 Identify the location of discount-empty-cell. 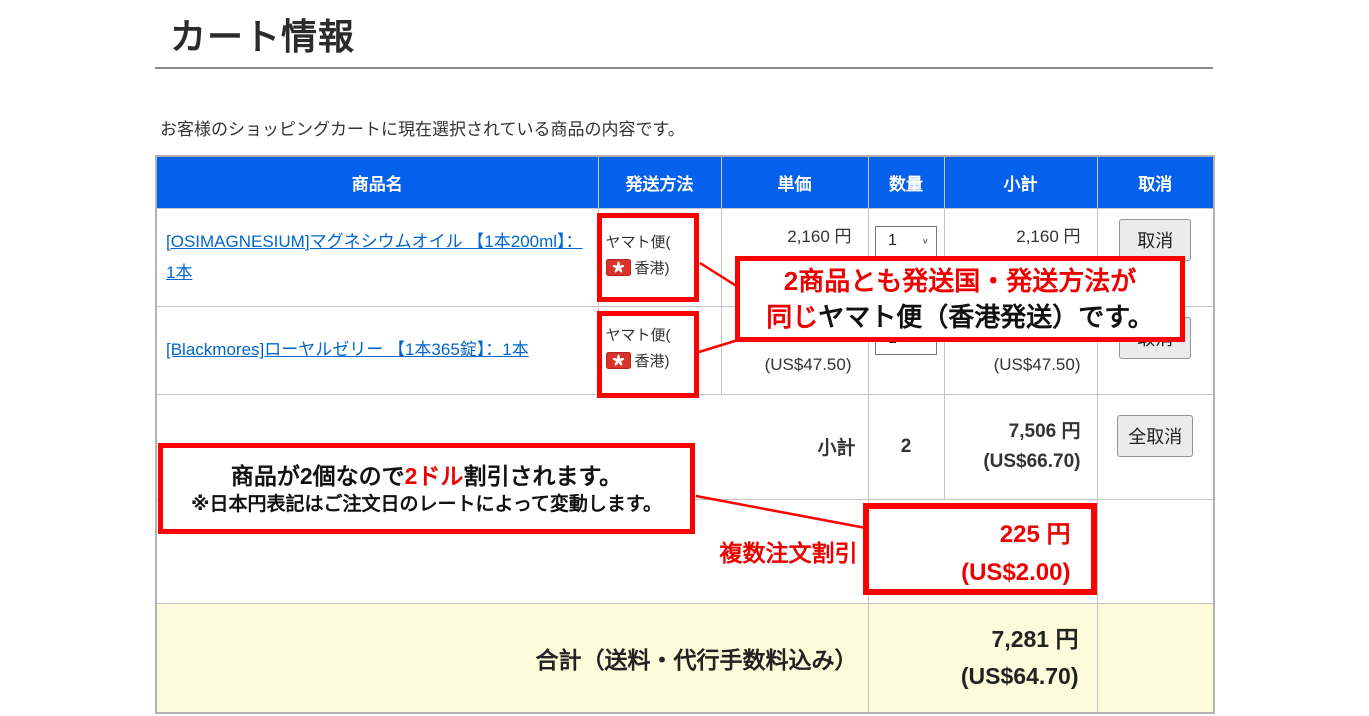
(1155, 551).